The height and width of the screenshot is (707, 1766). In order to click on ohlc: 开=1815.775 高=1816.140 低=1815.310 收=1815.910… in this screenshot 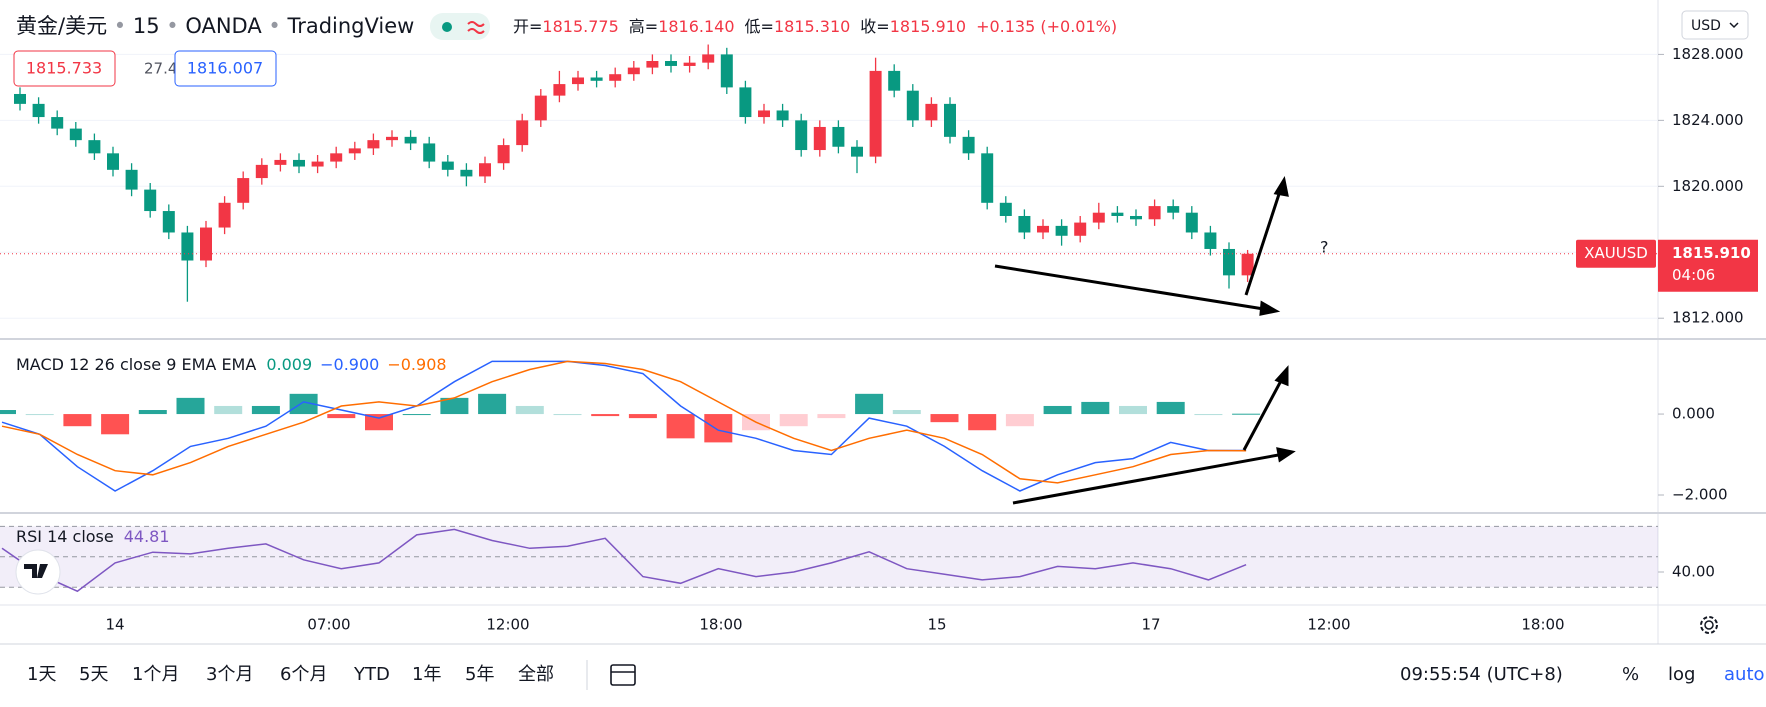, I will do `click(815, 26)`.